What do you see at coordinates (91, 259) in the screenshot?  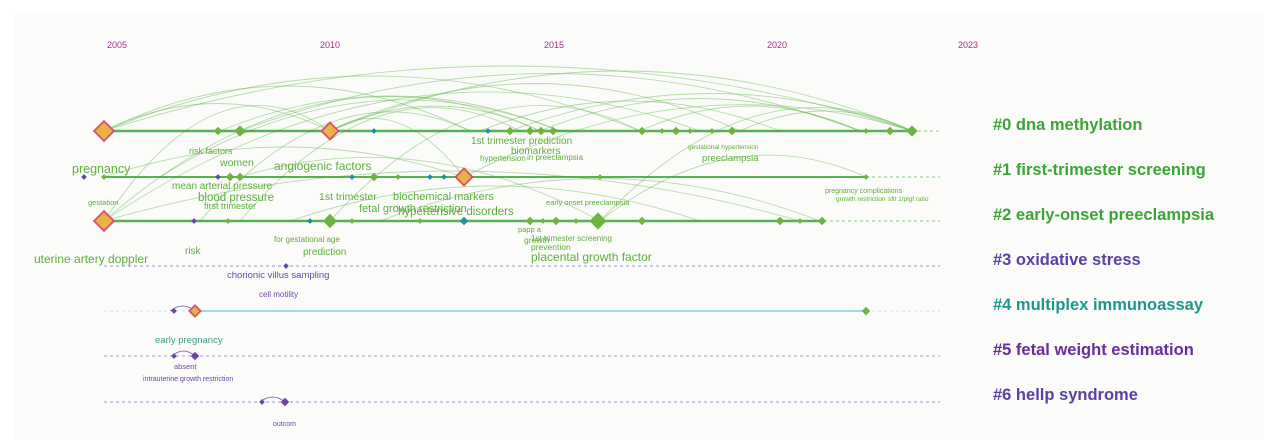 I see `term-uterine-artery-doppler: uterine artery doppler` at bounding box center [91, 259].